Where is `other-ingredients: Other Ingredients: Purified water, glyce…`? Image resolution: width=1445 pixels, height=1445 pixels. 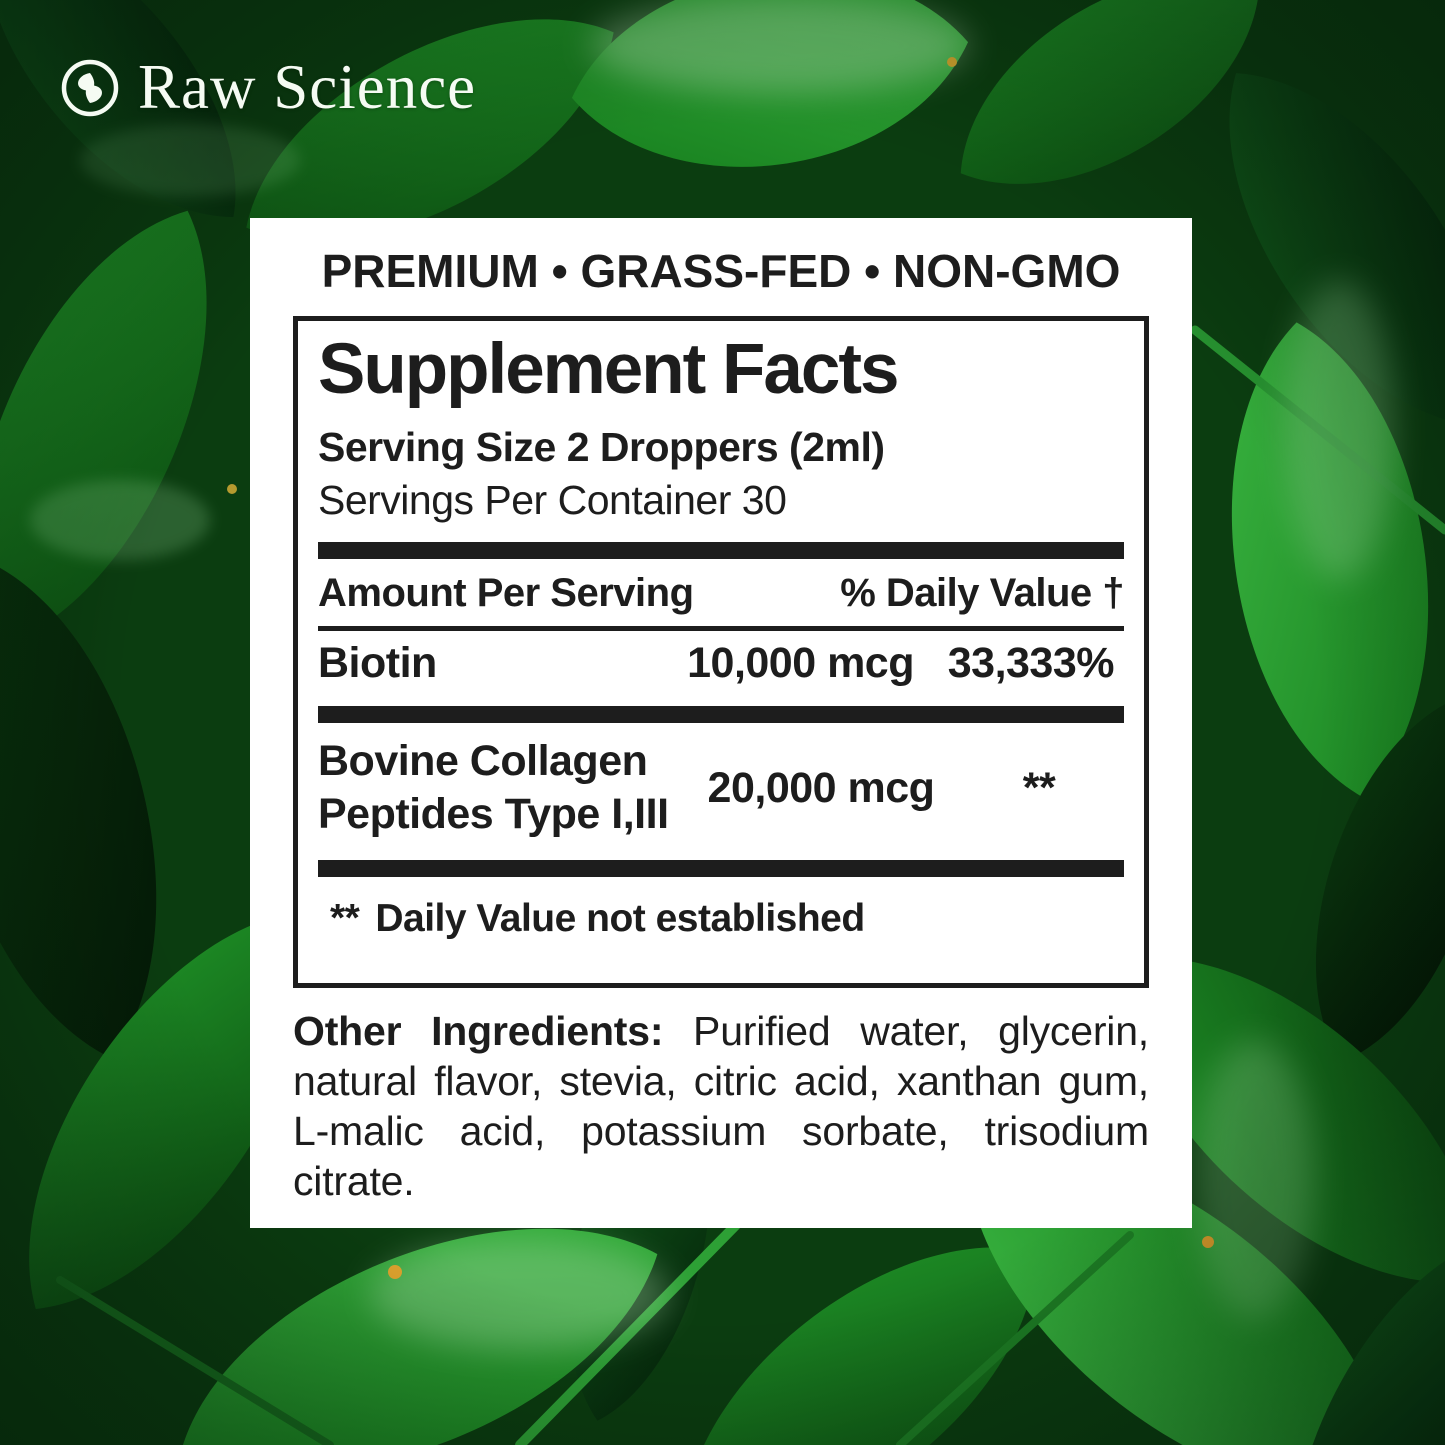 other-ingredients: Other Ingredients: Purified water, glyce… is located at coordinates (721, 1106).